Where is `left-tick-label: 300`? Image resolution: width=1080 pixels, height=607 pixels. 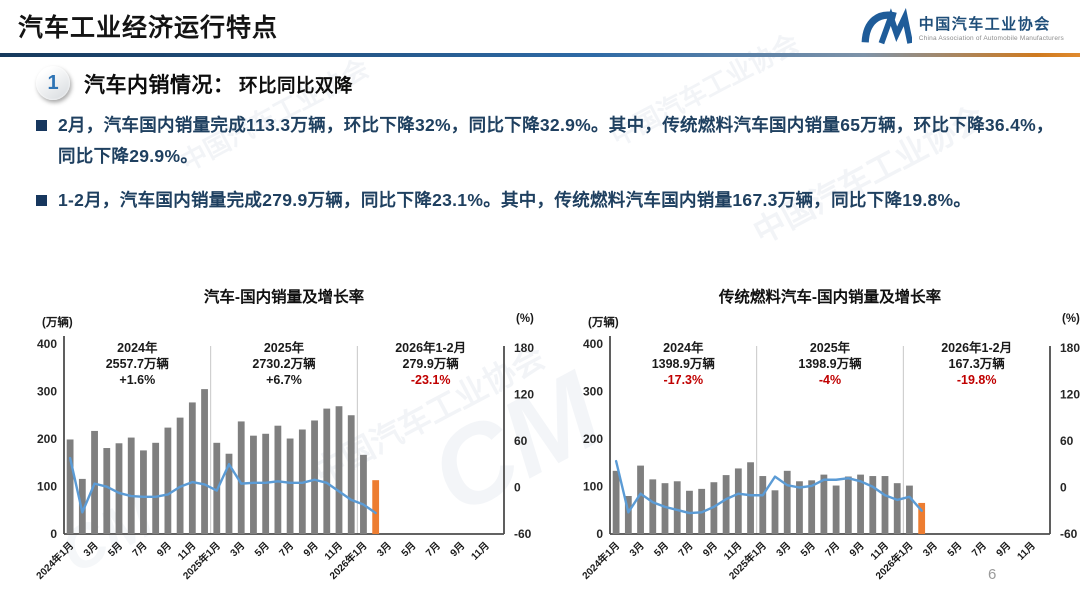 left-tick-label: 300 is located at coordinates (593, 392).